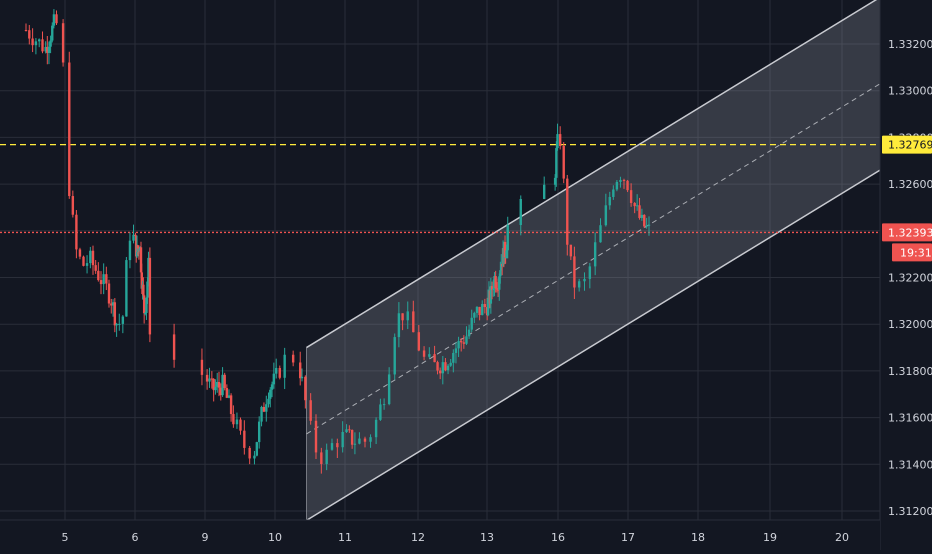  I want to click on time-axis, so click(440, 535).